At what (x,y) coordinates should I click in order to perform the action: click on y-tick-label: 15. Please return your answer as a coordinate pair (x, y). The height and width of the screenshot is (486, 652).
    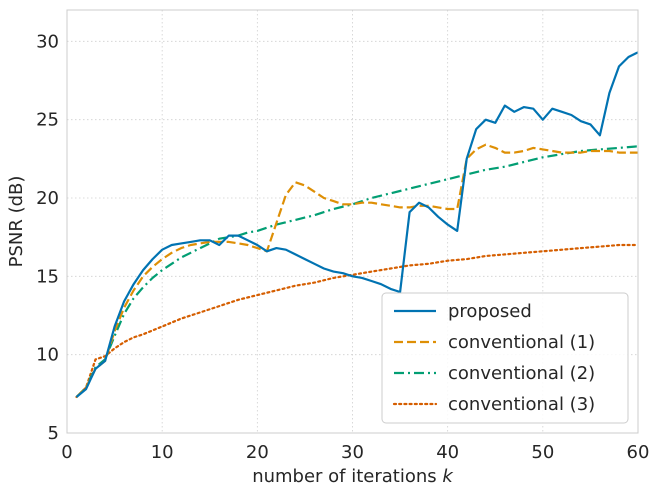
    Looking at the image, I should click on (47, 276).